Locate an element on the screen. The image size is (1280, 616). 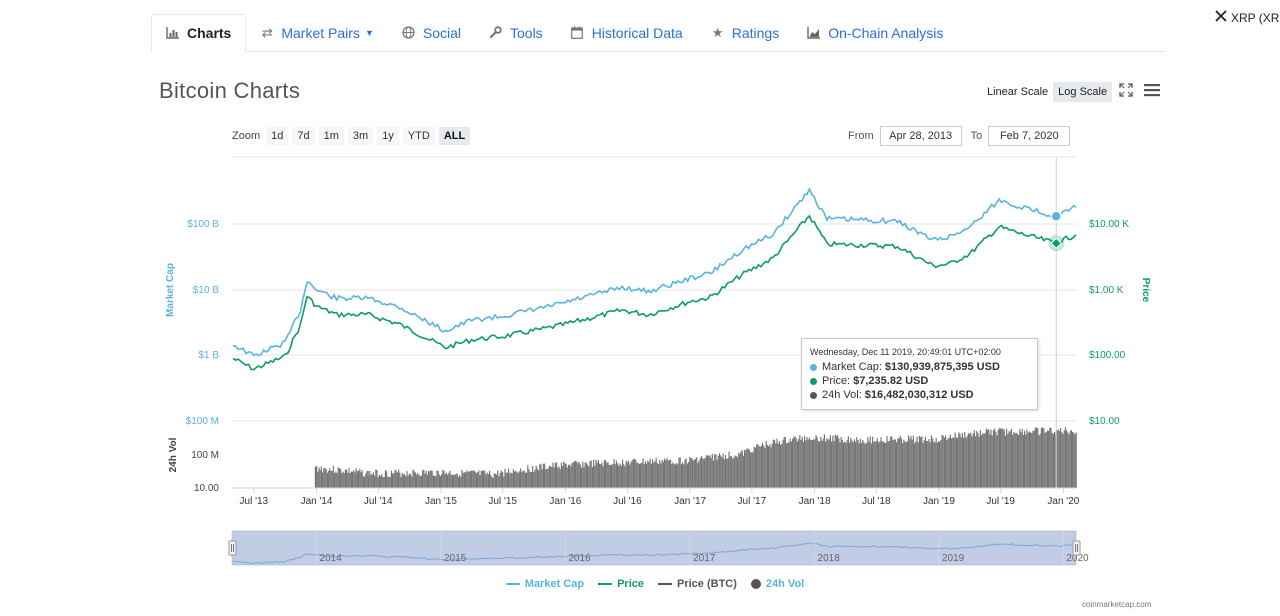
fullscreen-icon is located at coordinates (1126, 92).